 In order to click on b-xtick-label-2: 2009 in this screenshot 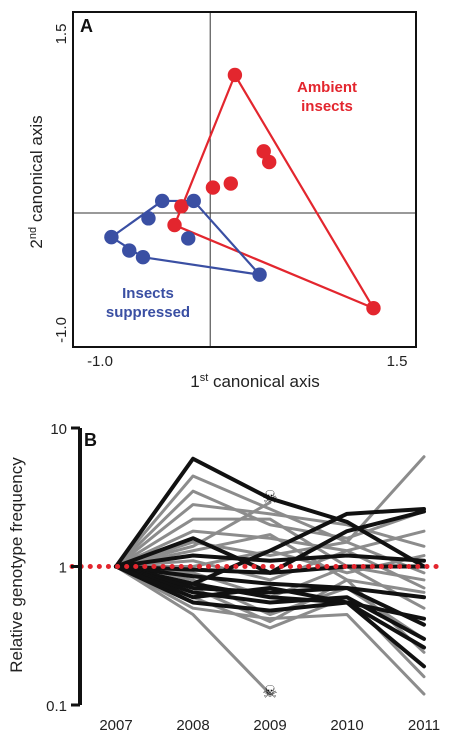, I will do `click(269, 725)`.